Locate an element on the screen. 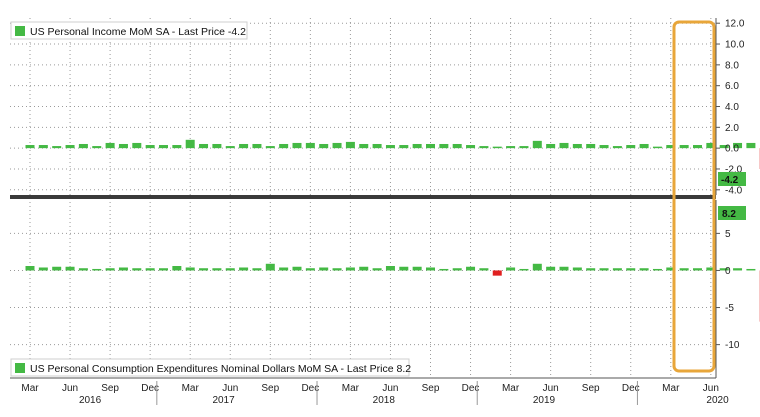  y-tick-label: -5 is located at coordinates (729, 308).